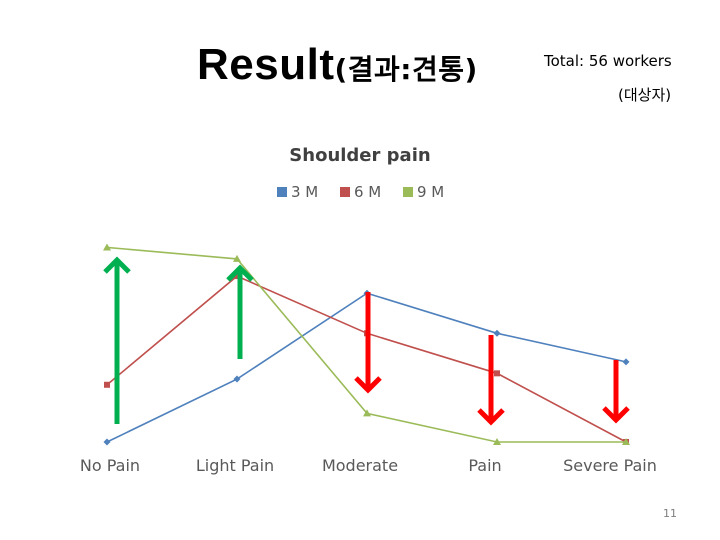 The width and height of the screenshot is (720, 540). Describe the element at coordinates (616, 415) in the screenshot. I see `arrow-down-severe-pain-head` at that location.